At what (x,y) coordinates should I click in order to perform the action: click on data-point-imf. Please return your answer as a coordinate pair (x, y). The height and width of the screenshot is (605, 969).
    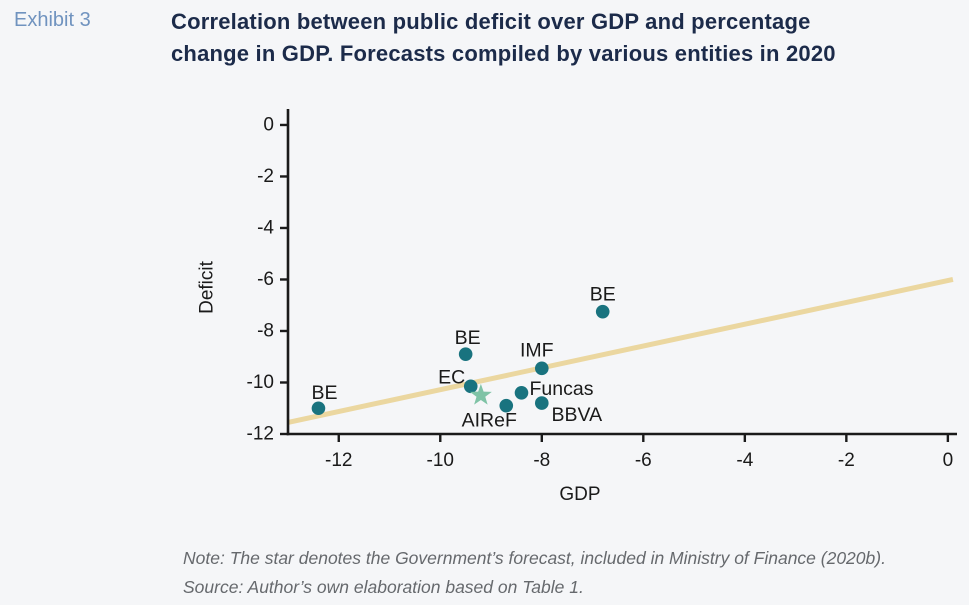
    Looking at the image, I should click on (541, 368).